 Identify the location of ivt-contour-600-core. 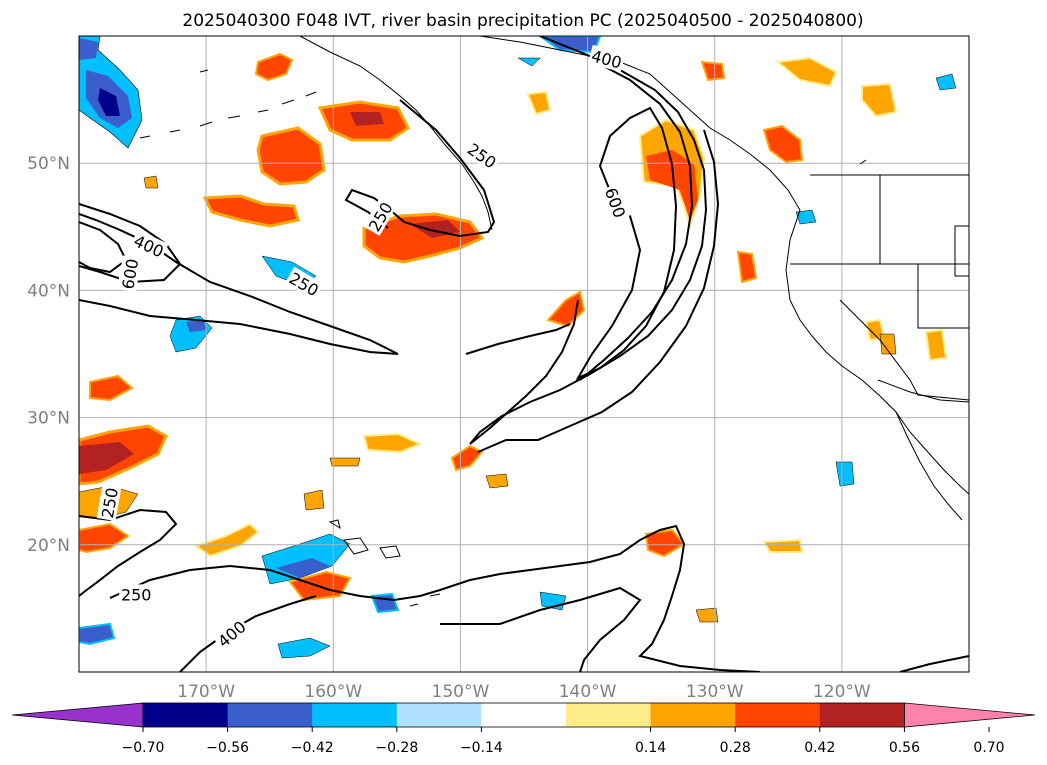
(626, 243).